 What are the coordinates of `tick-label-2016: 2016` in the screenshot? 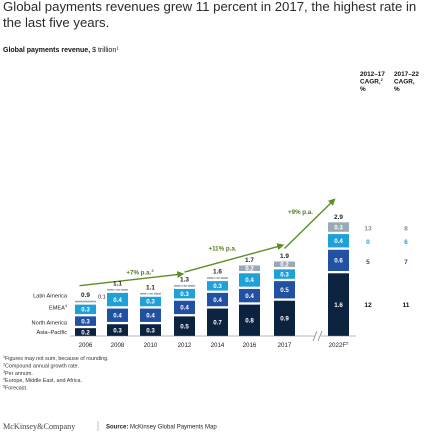 It's located at (250, 345).